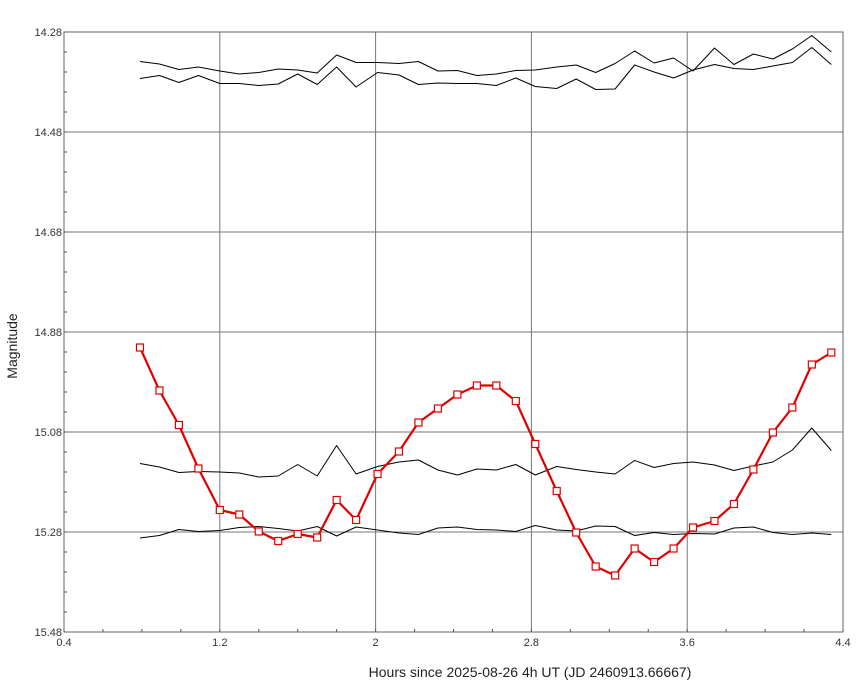  What do you see at coordinates (48, 33) in the screenshot?
I see `y-tick-label: 14.28` at bounding box center [48, 33].